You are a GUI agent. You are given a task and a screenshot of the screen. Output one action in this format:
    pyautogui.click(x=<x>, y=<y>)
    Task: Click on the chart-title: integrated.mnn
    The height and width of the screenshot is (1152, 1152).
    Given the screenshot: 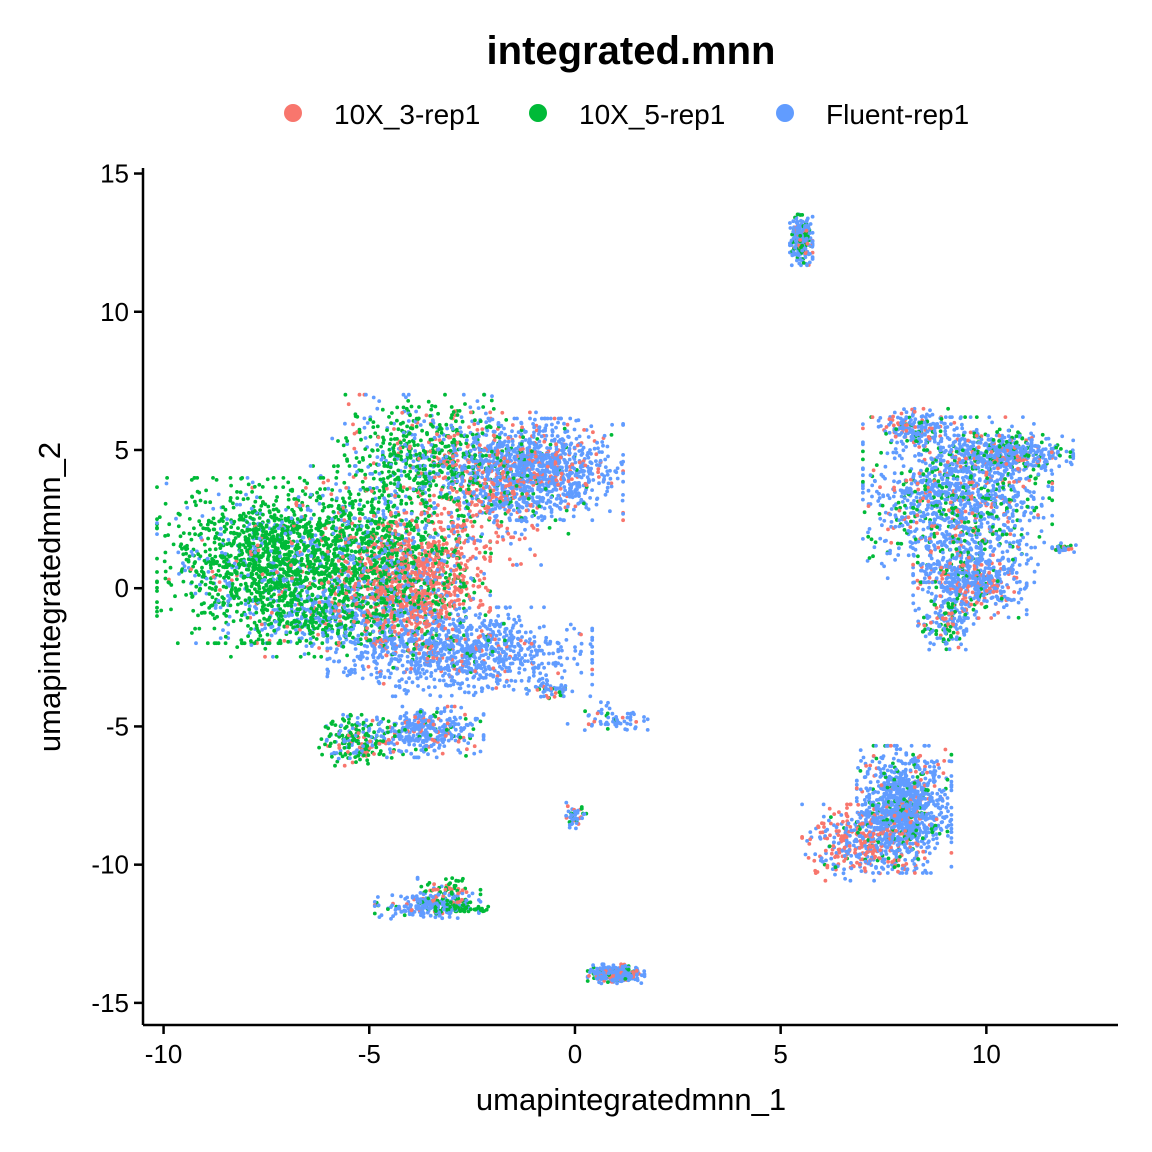 What is the action you would take?
    pyautogui.click(x=631, y=51)
    